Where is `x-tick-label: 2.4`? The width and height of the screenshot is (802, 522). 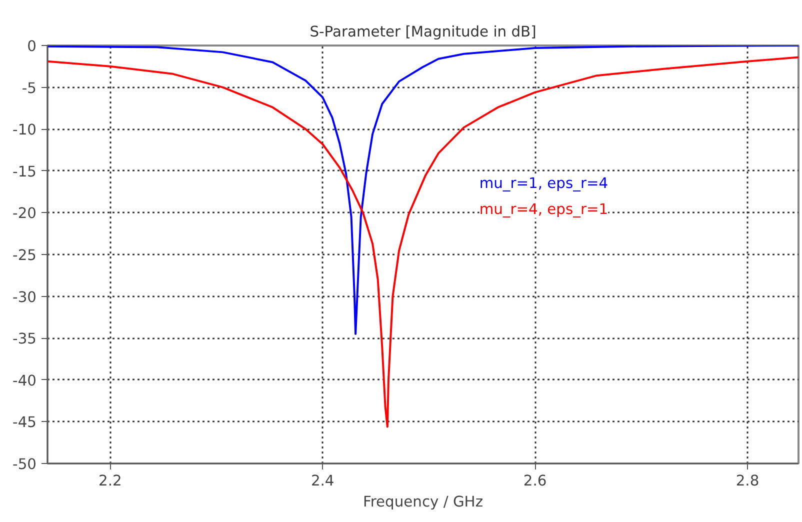
x-tick-label: 2.4 is located at coordinates (322, 481).